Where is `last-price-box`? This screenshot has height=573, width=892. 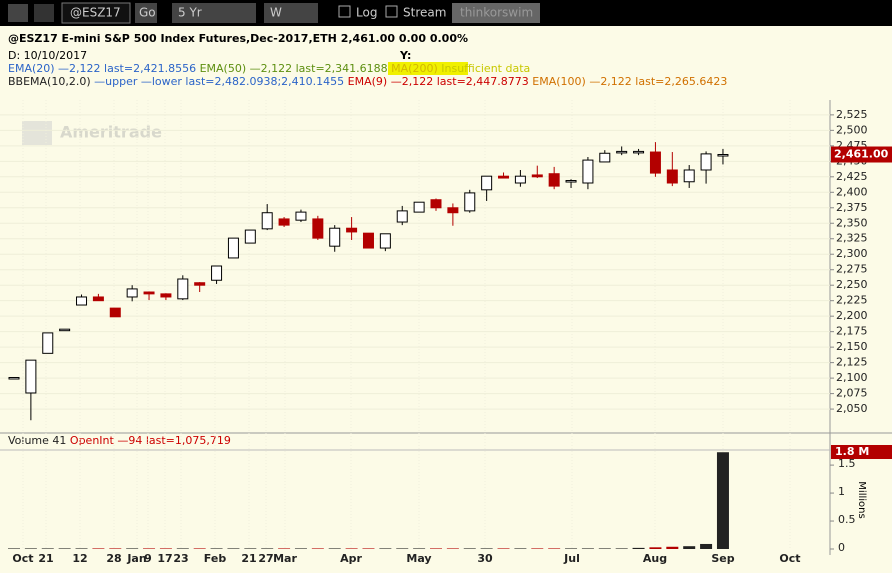 last-price-box is located at coordinates (861, 154).